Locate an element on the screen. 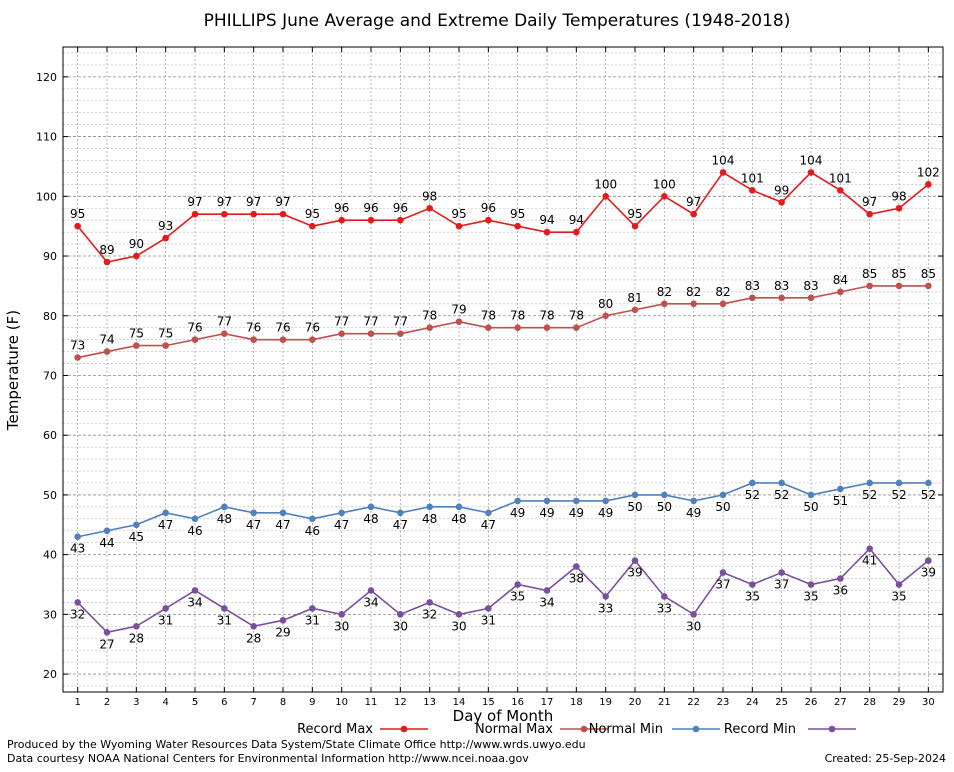  record-min-data-label: 37 is located at coordinates (781, 585).